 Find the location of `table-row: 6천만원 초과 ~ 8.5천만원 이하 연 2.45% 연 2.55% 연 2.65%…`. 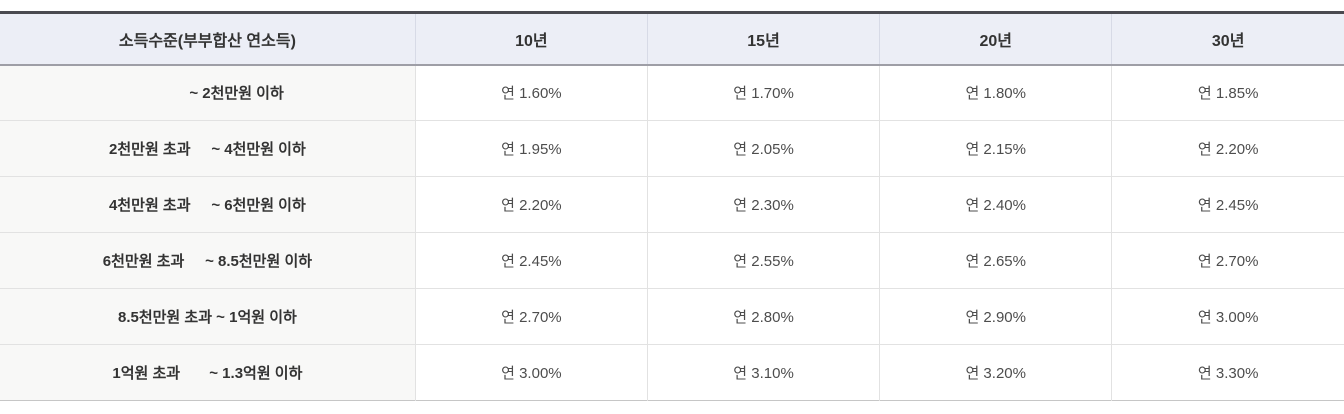

table-row: 6천만원 초과 ~ 8.5천만원 이하 연 2.45% 연 2.55% 연 2.65%… is located at coordinates (672, 260).